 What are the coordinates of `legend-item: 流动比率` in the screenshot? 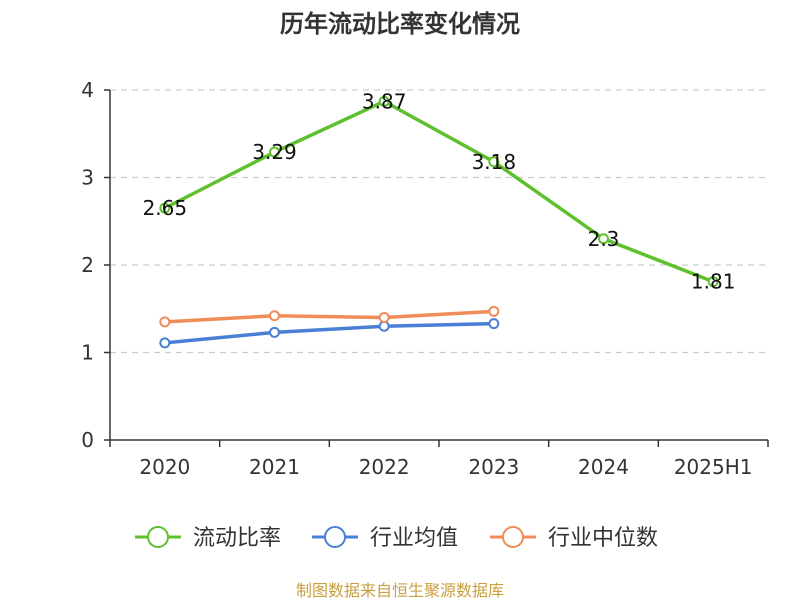 It's located at (208, 538).